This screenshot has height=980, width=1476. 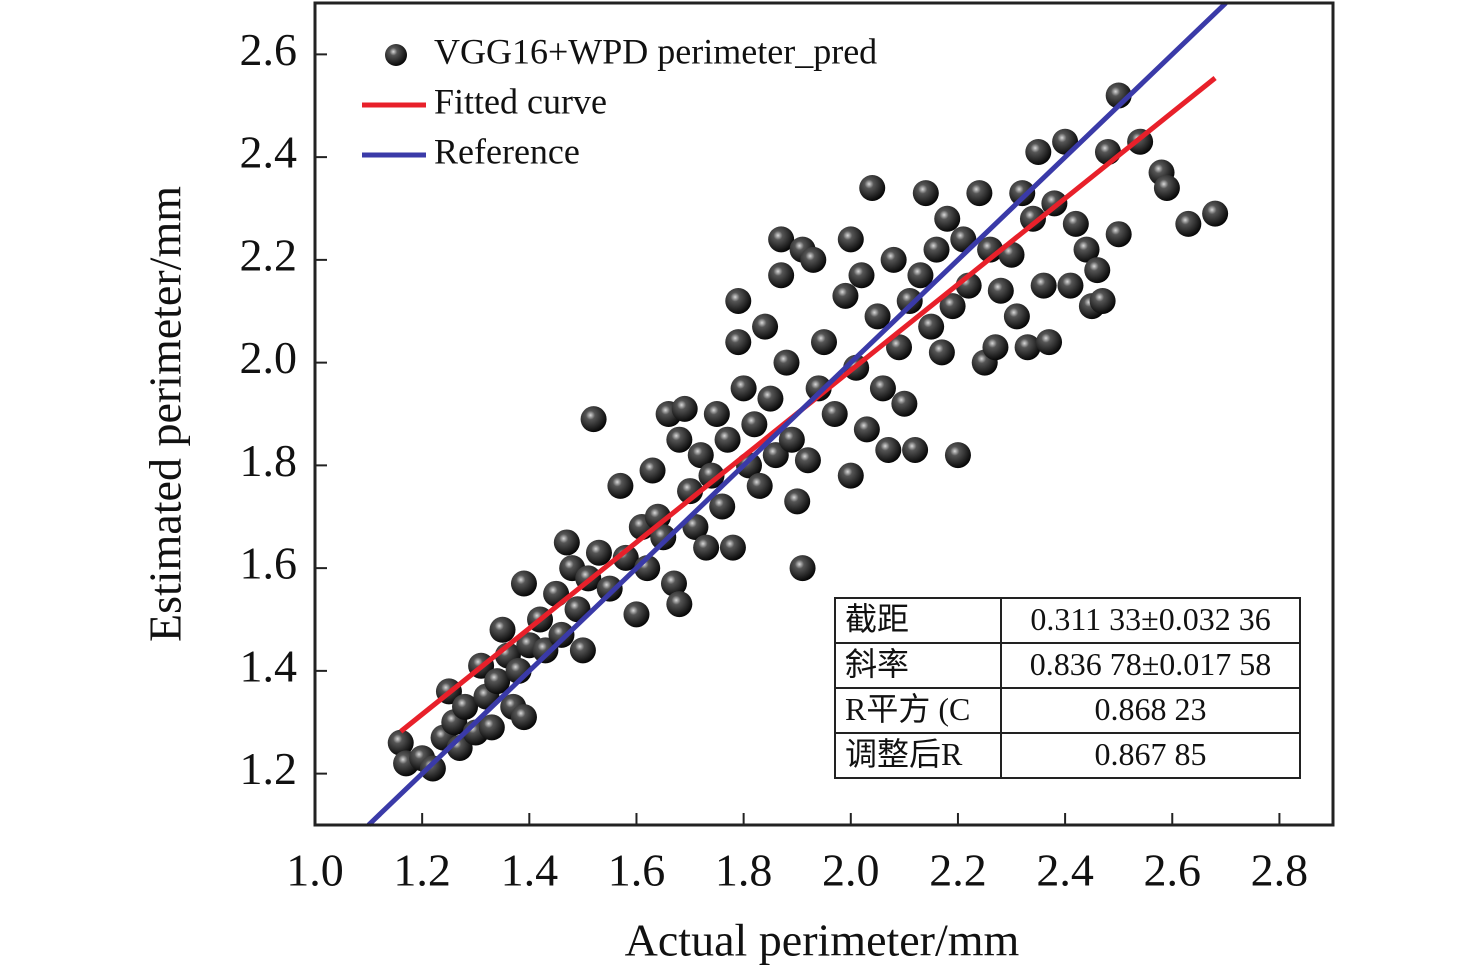 What do you see at coordinates (1173, 870) in the screenshot?
I see `x-tick-label: 2.6` at bounding box center [1173, 870].